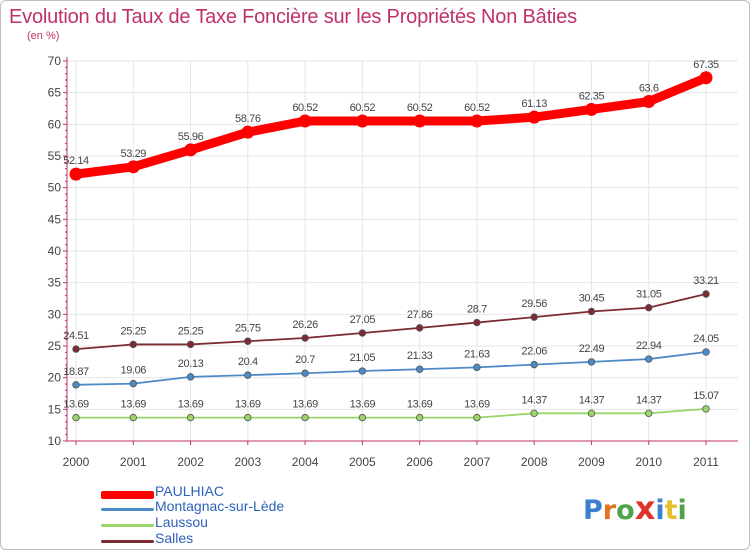 The width and height of the screenshot is (750, 550). What do you see at coordinates (706, 396) in the screenshot?
I see `data-label: 15.07` at bounding box center [706, 396].